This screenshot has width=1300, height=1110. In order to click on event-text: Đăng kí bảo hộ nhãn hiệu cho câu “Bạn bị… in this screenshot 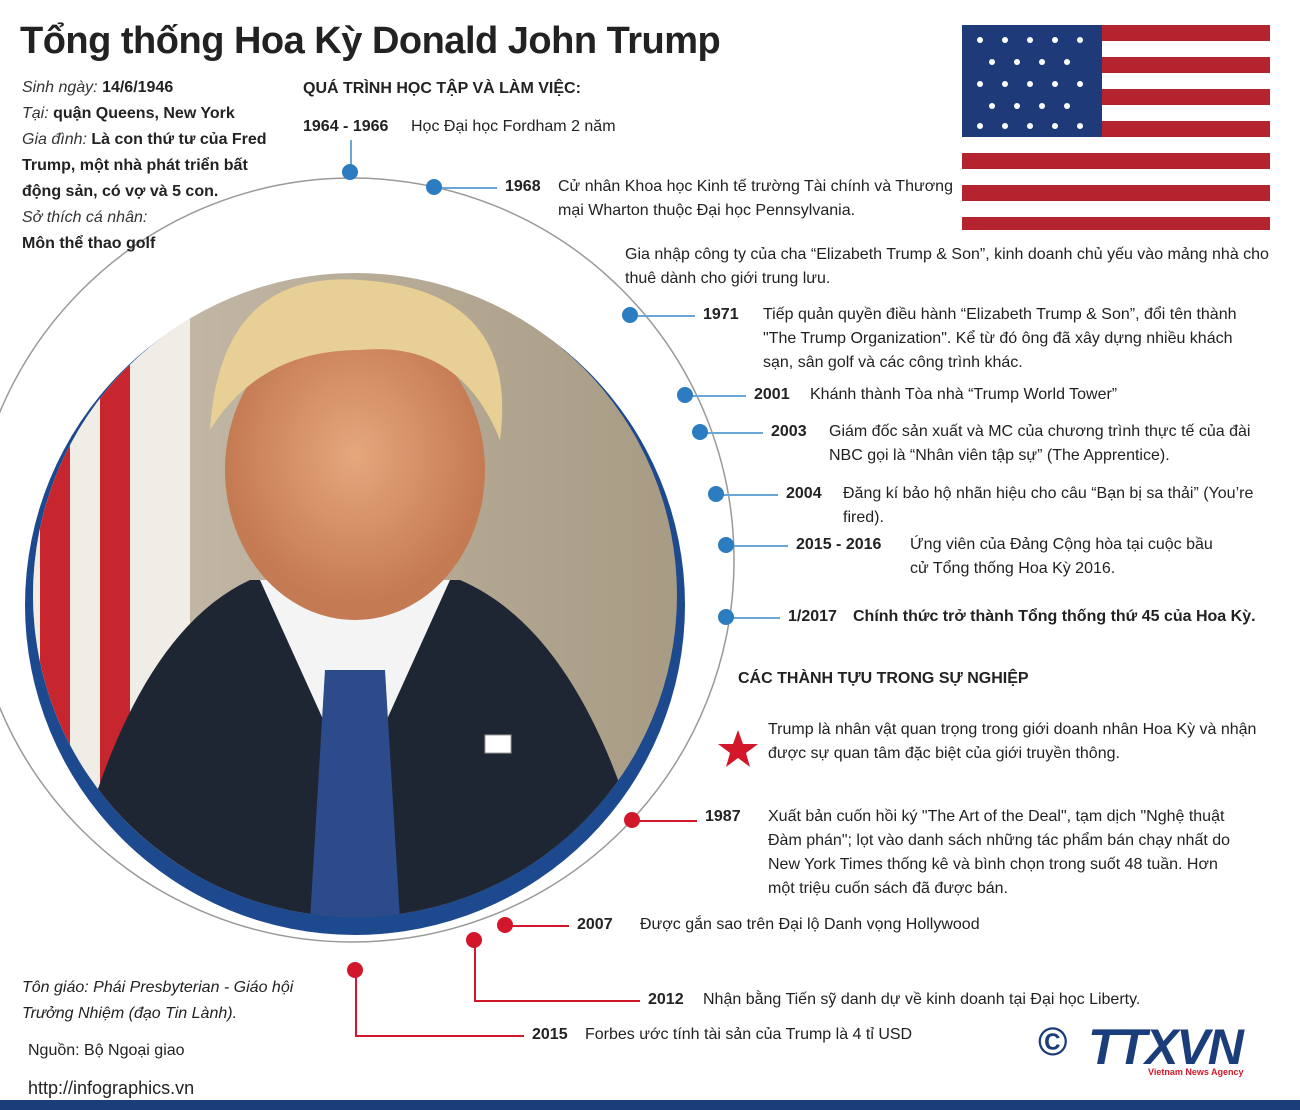, I will do `click(1048, 505)`.